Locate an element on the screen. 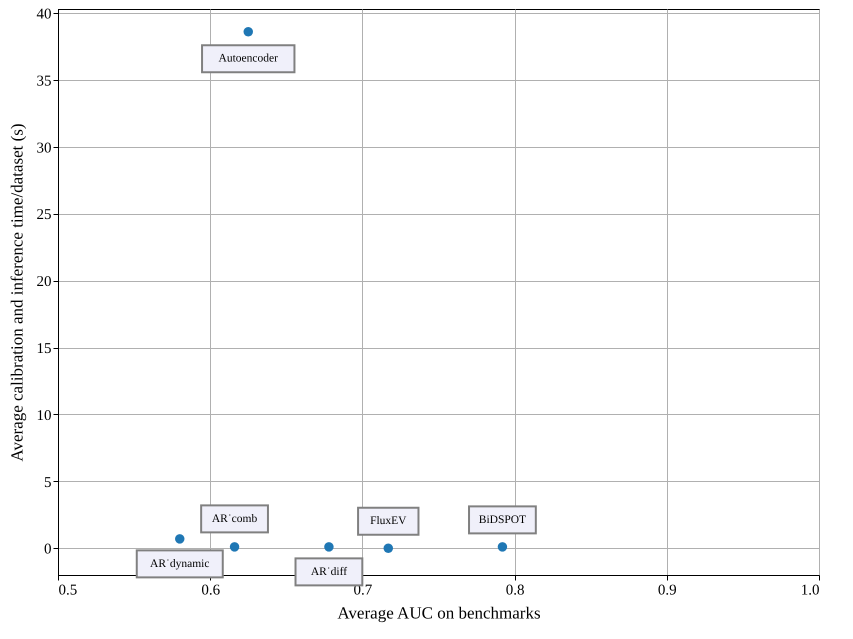 Image resolution: width=853 pixels, height=639 pixels. annotation: FluxEV is located at coordinates (389, 521).